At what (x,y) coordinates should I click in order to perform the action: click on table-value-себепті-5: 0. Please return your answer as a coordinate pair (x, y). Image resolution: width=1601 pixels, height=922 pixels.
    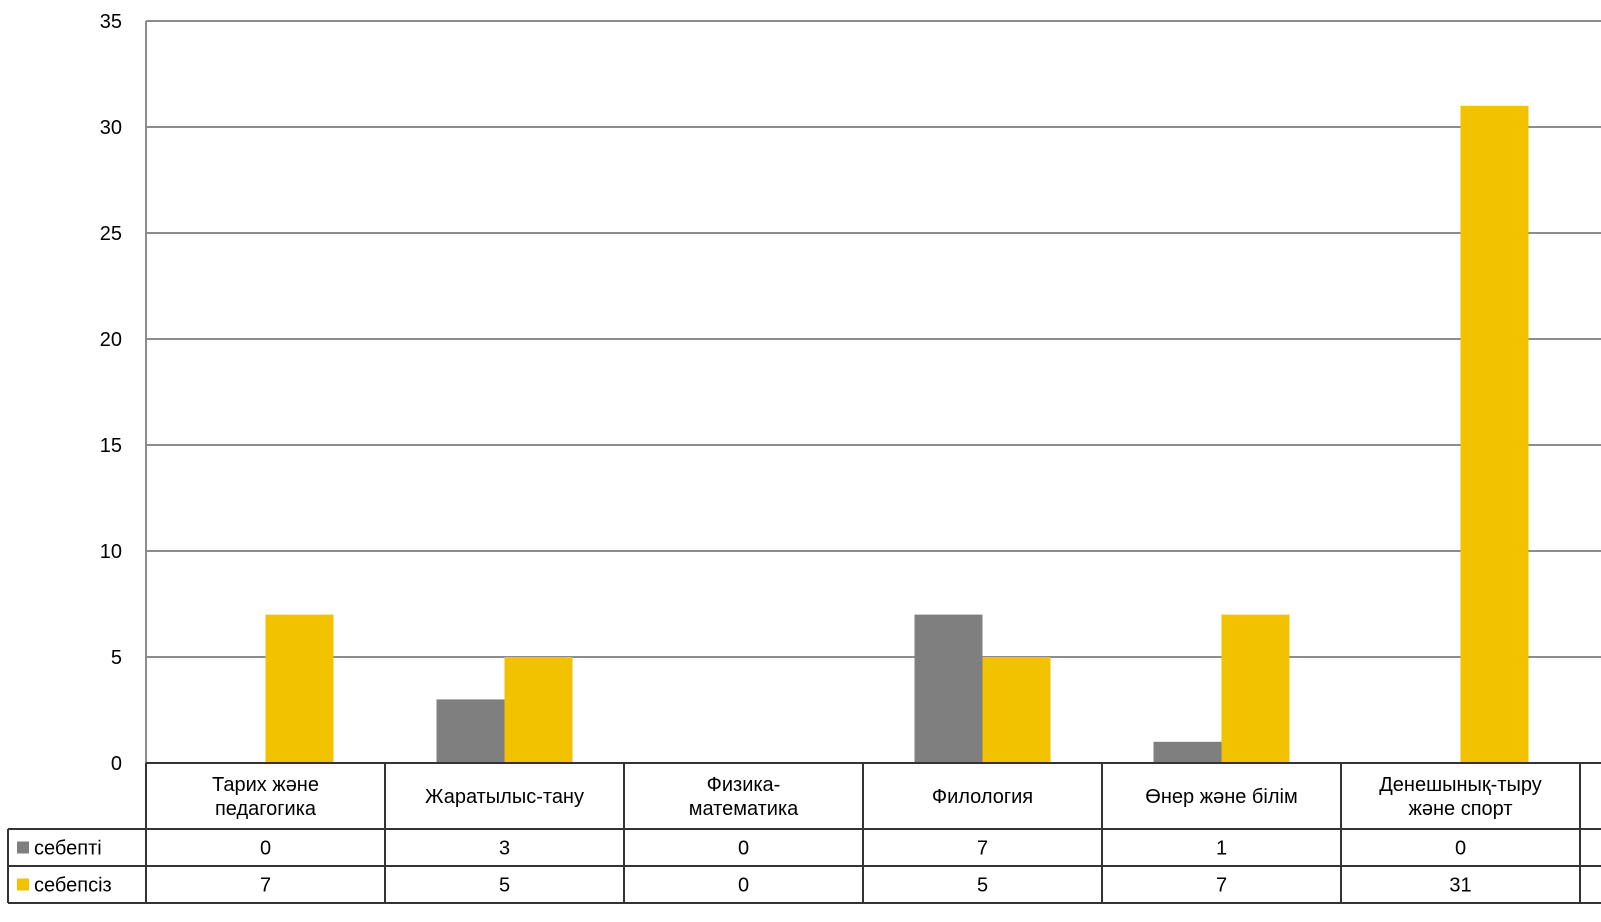
    Looking at the image, I should click on (1460, 849).